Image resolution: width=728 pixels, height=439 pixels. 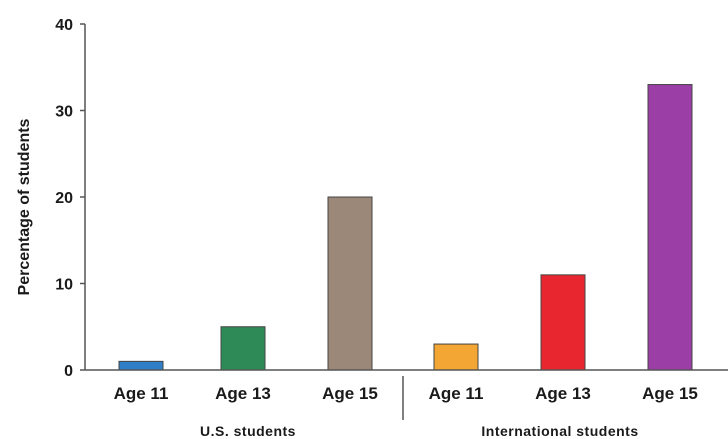 I want to click on y-tick-label: 30, so click(x=64, y=112).